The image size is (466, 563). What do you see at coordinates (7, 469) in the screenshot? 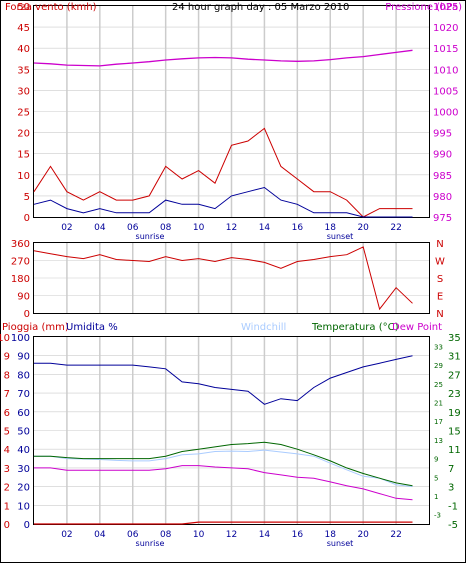
I see `rain-tick-label: 3` at bounding box center [7, 469].